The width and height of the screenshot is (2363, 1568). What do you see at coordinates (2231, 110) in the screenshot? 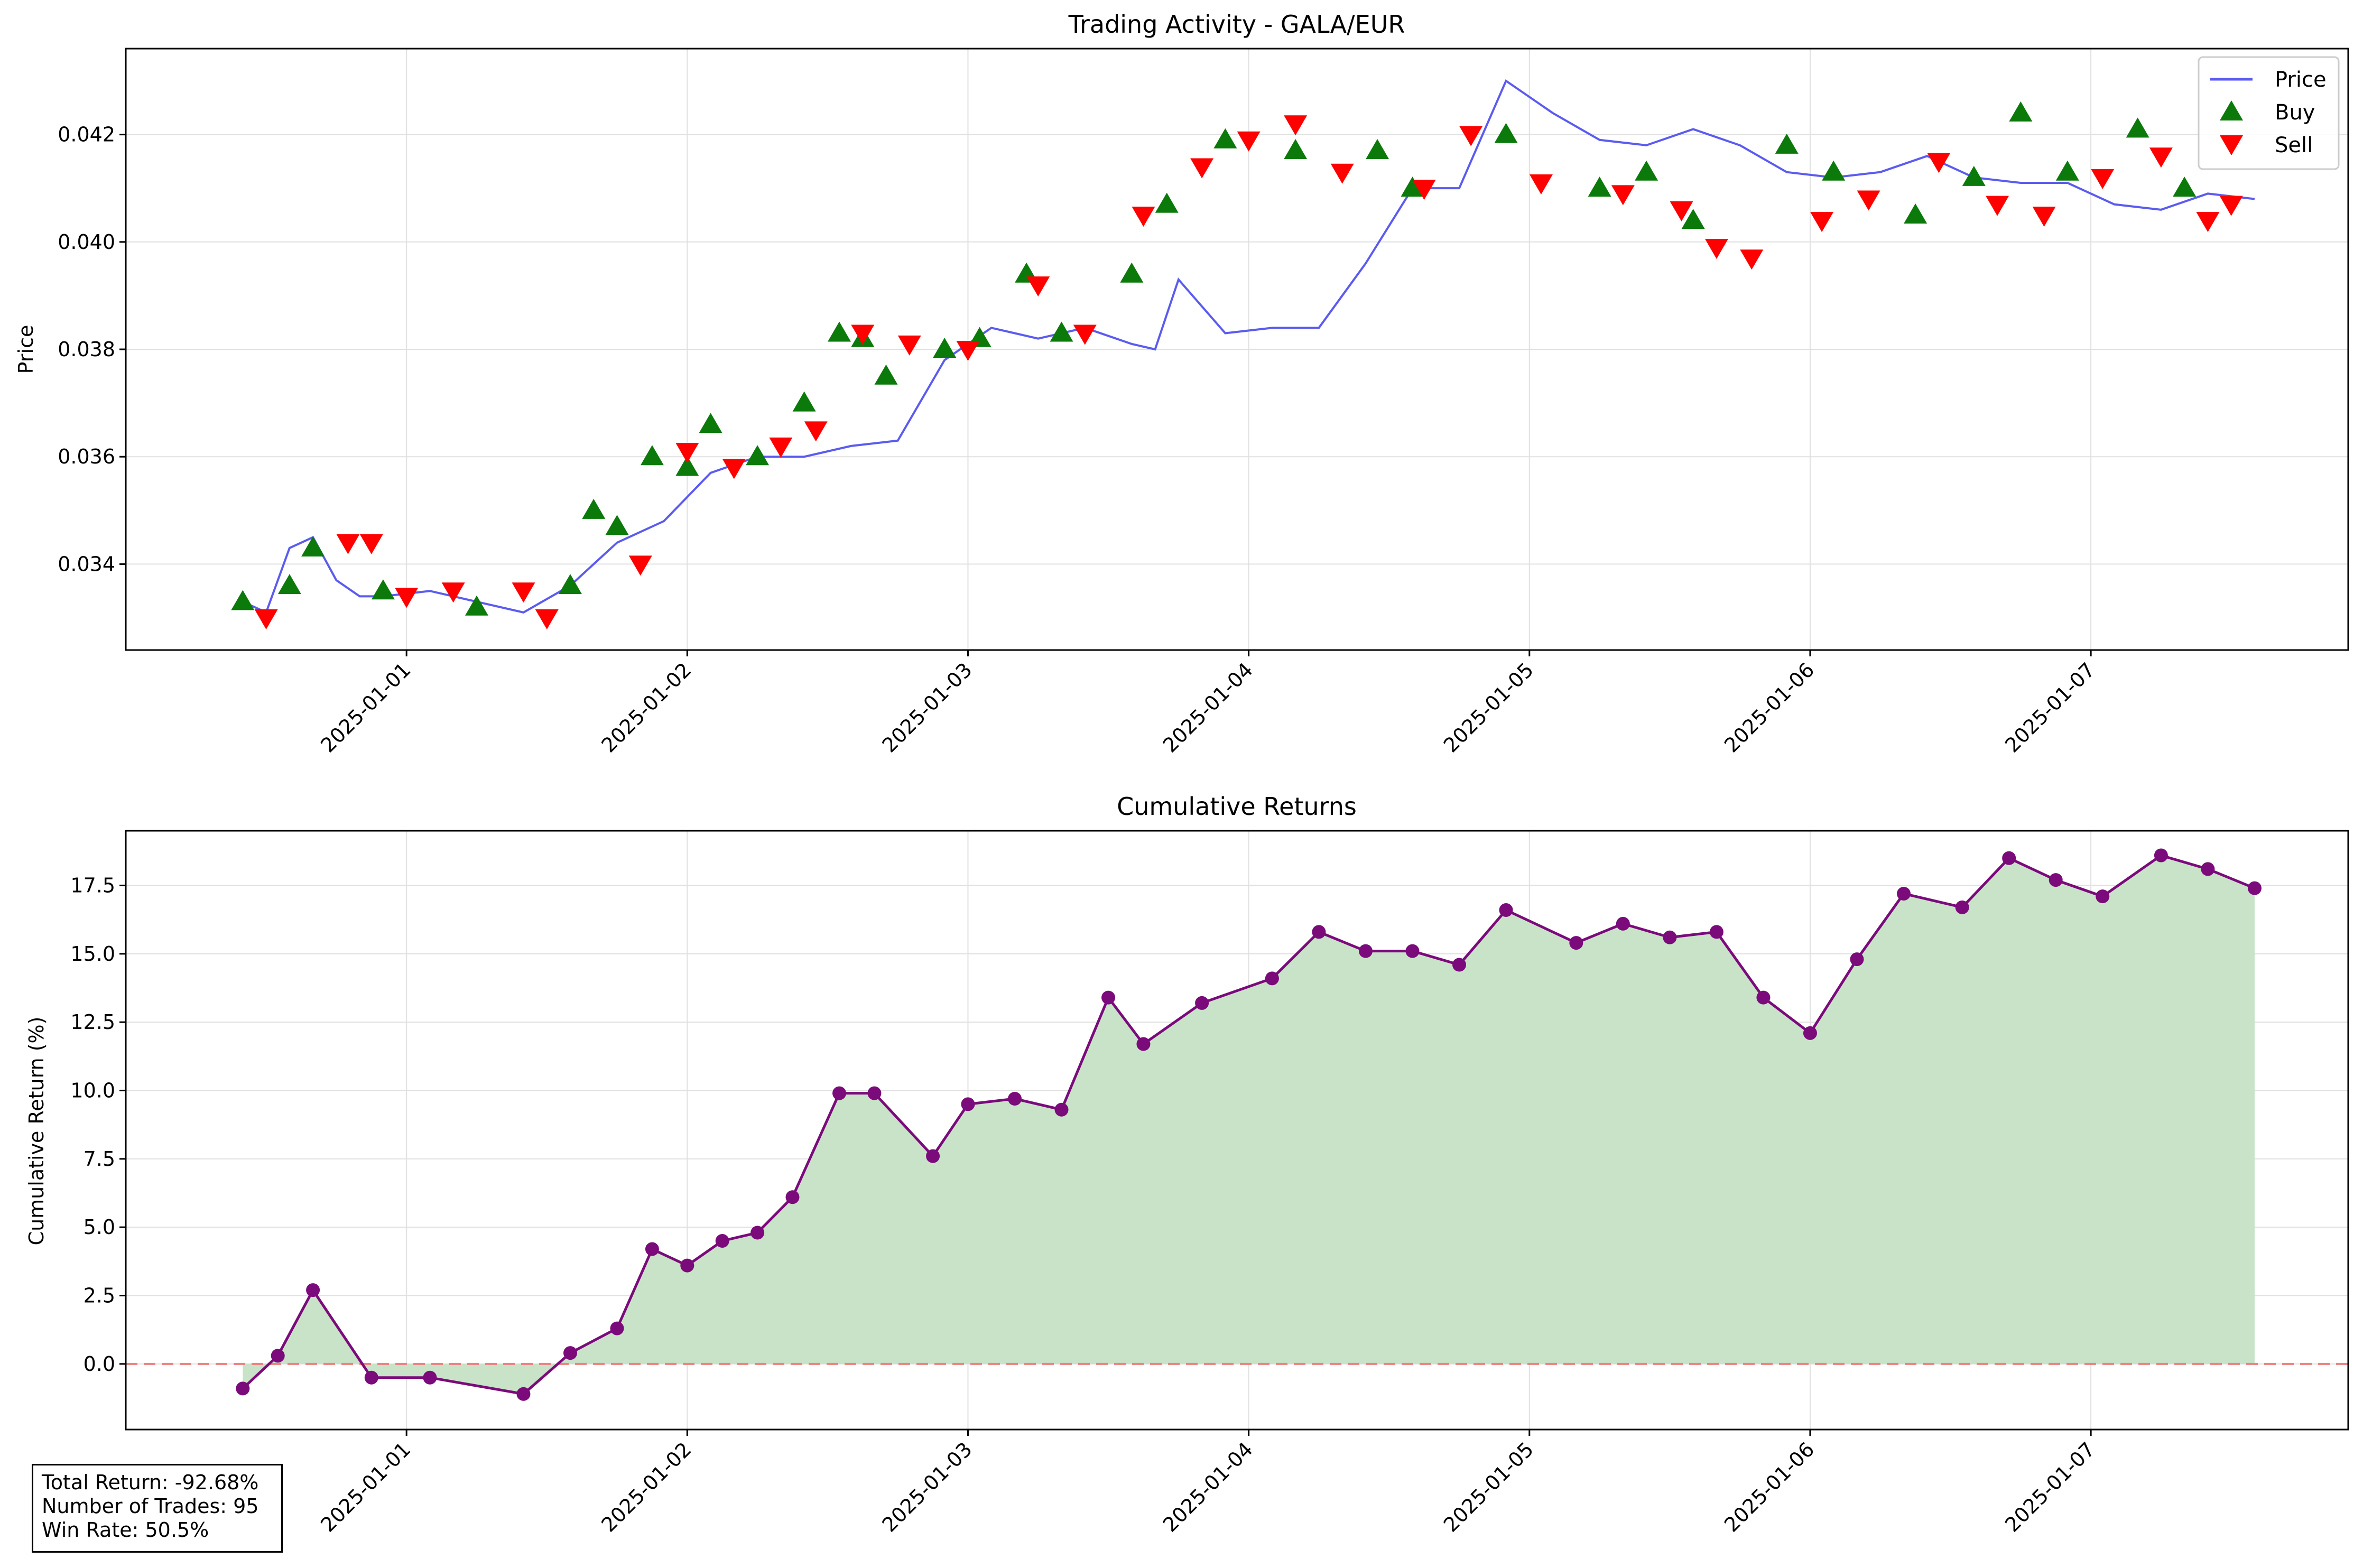
I see `legend-buy-marker` at bounding box center [2231, 110].